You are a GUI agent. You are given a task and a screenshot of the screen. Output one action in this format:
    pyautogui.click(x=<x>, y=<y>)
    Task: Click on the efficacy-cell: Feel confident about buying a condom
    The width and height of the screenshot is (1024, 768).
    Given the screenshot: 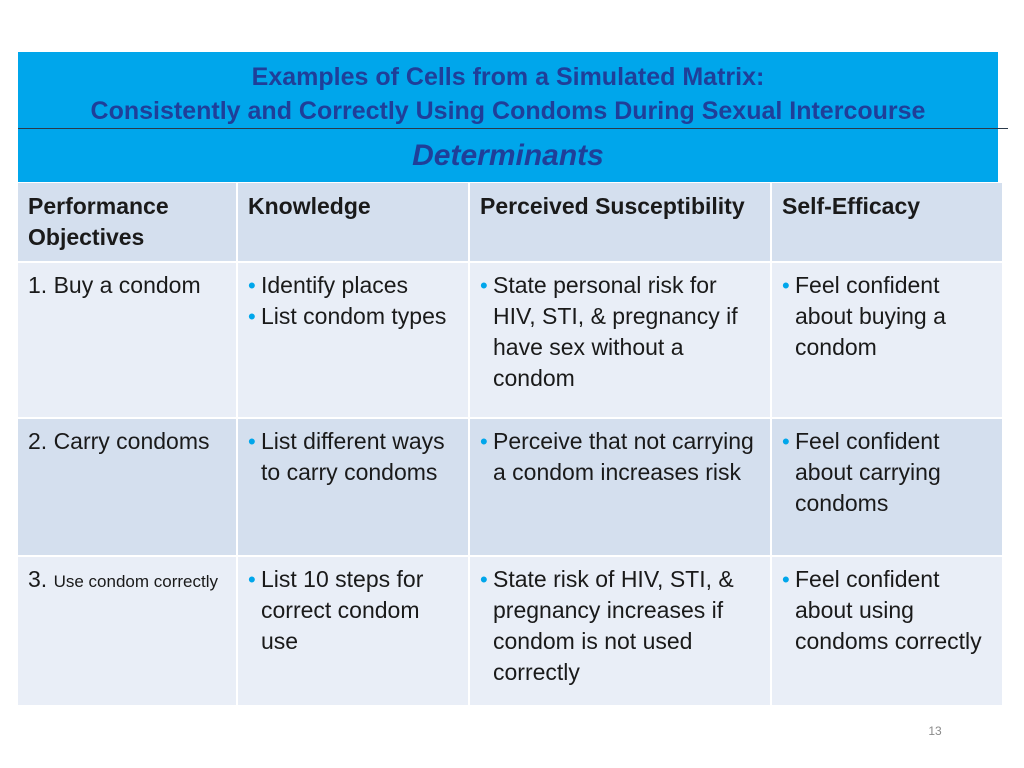 What is the action you would take?
    pyautogui.click(x=887, y=340)
    